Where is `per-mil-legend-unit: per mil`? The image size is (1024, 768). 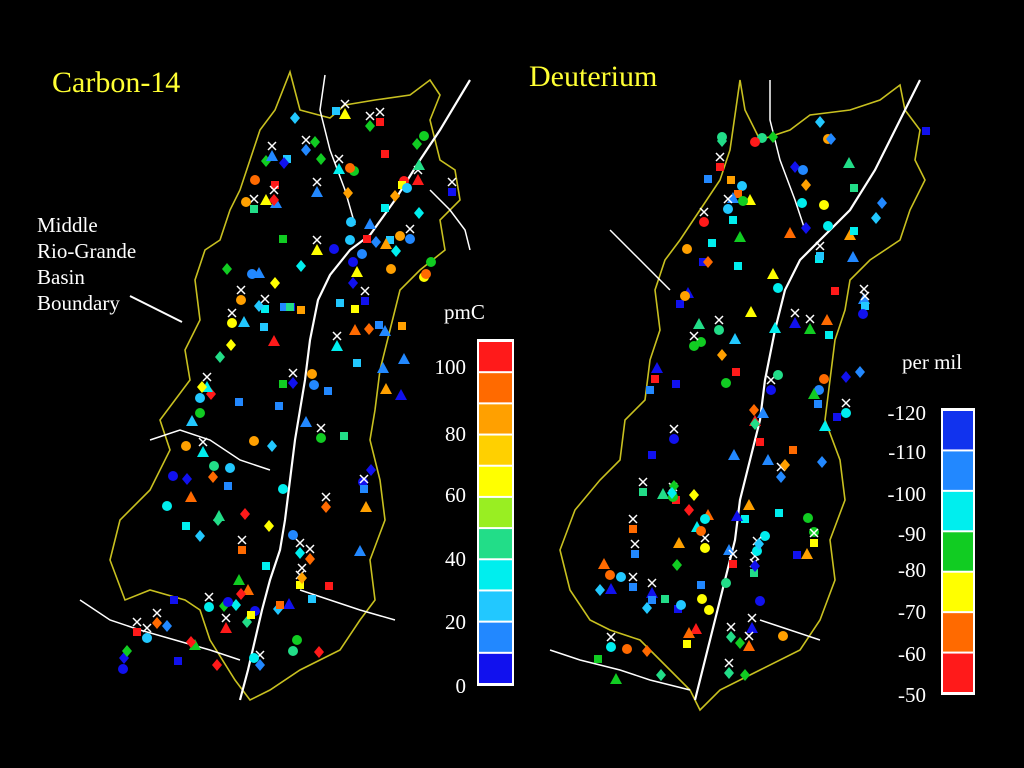 per-mil-legend-unit: per mil is located at coordinates (932, 362).